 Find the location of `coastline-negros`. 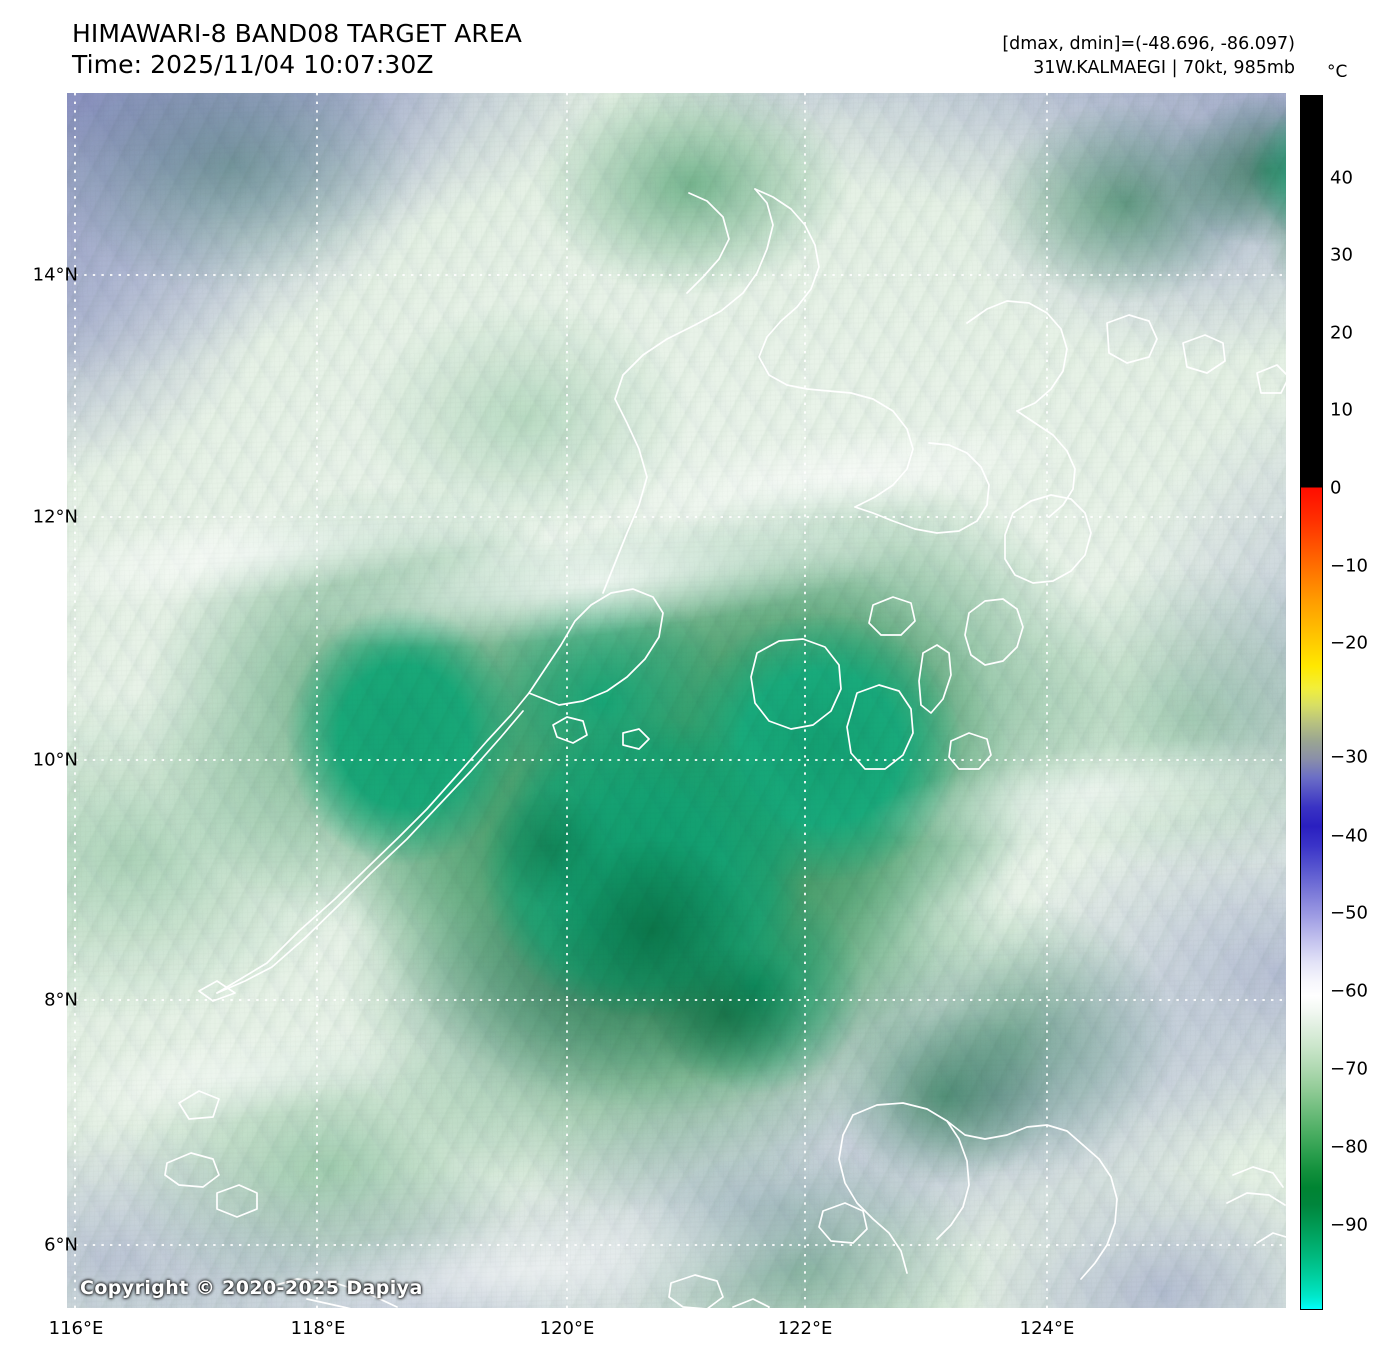

coastline-negros is located at coordinates (880, 727).